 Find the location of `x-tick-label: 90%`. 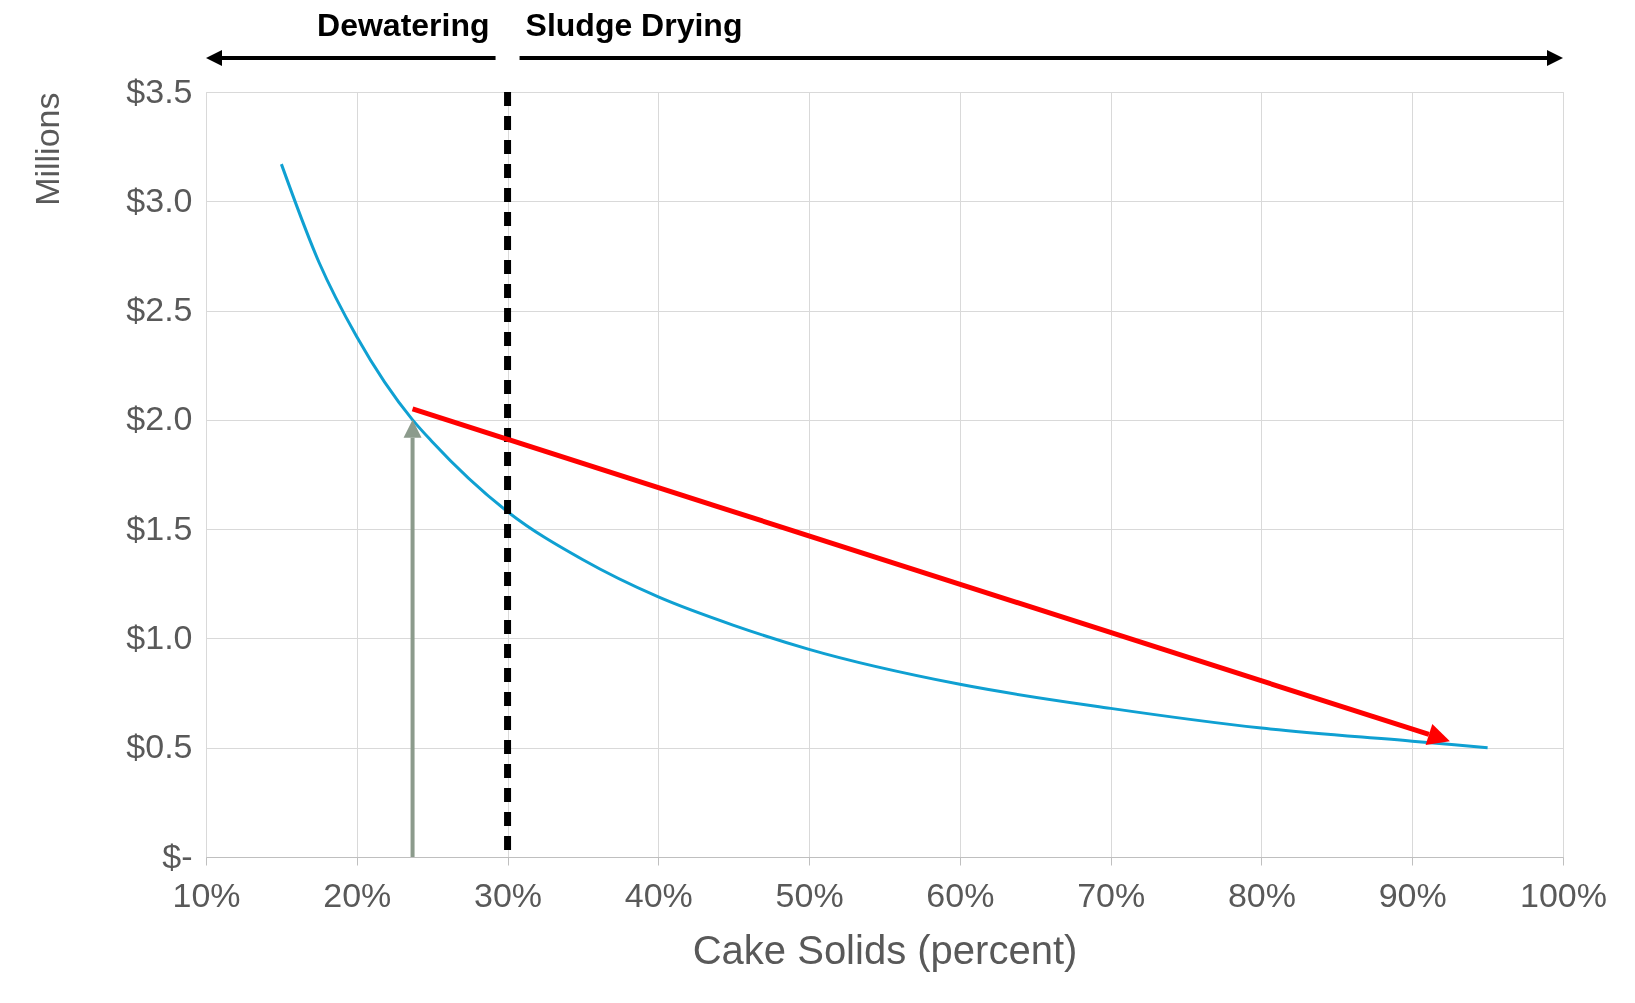

x-tick-label: 90% is located at coordinates (1412, 894).